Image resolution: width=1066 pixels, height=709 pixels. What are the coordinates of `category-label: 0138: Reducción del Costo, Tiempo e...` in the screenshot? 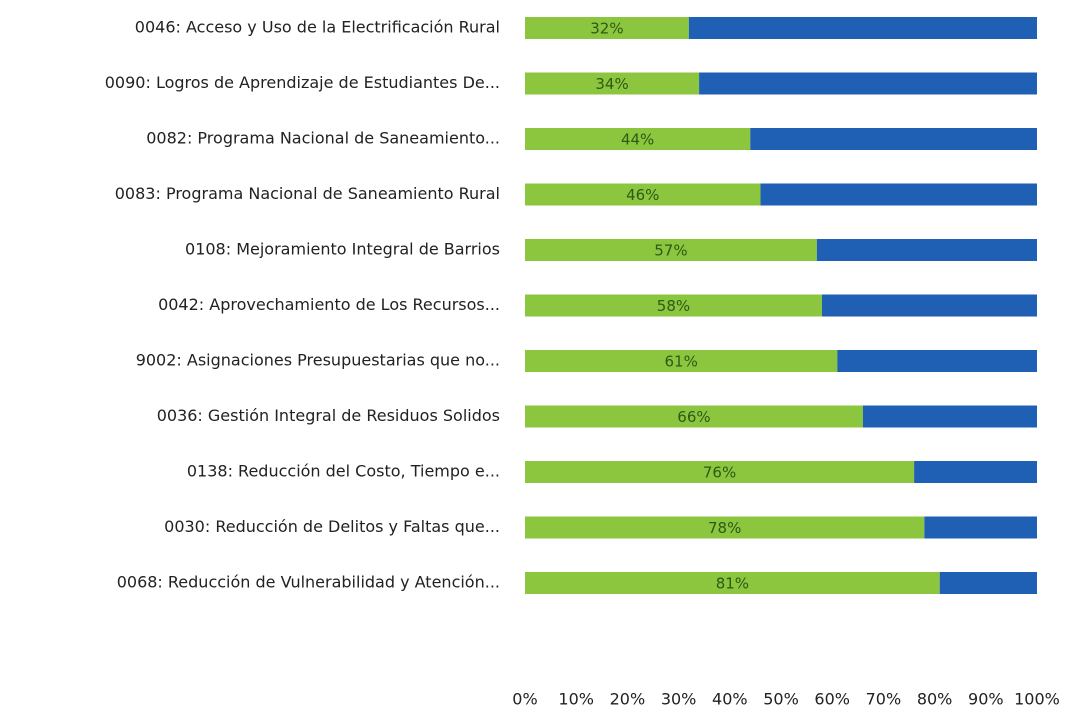 It's located at (343, 471).